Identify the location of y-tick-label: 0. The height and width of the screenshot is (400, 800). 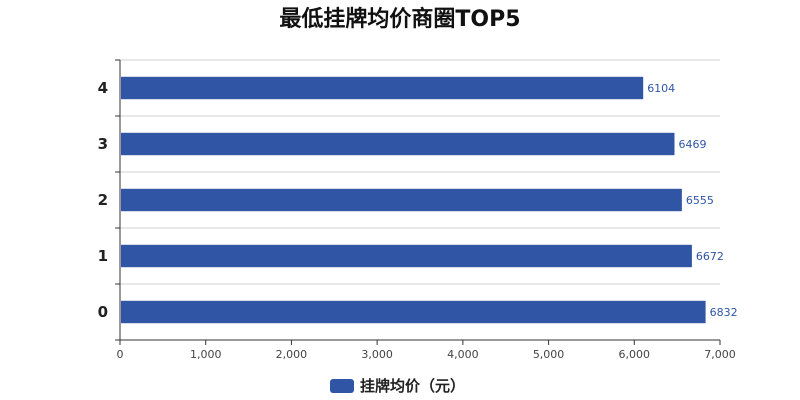
(103, 312).